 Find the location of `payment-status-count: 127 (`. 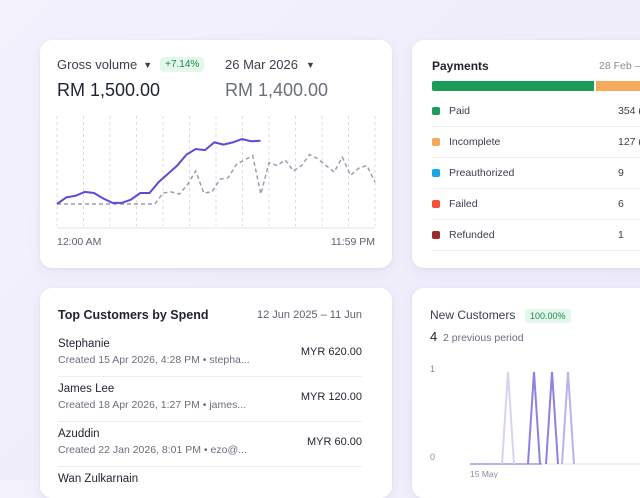

payment-status-count: 127 ( is located at coordinates (629, 142).